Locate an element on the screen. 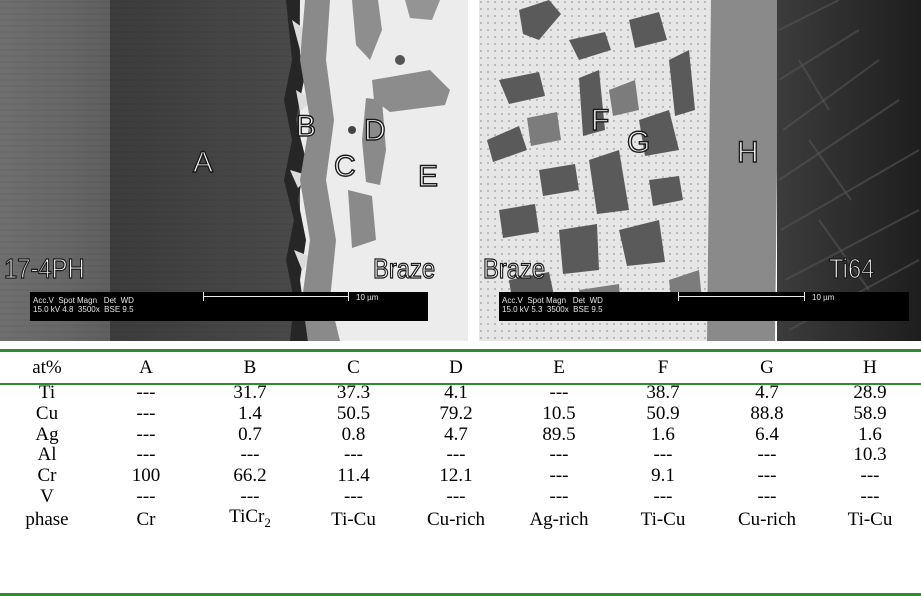  scale-bar-left is located at coordinates (276, 296).